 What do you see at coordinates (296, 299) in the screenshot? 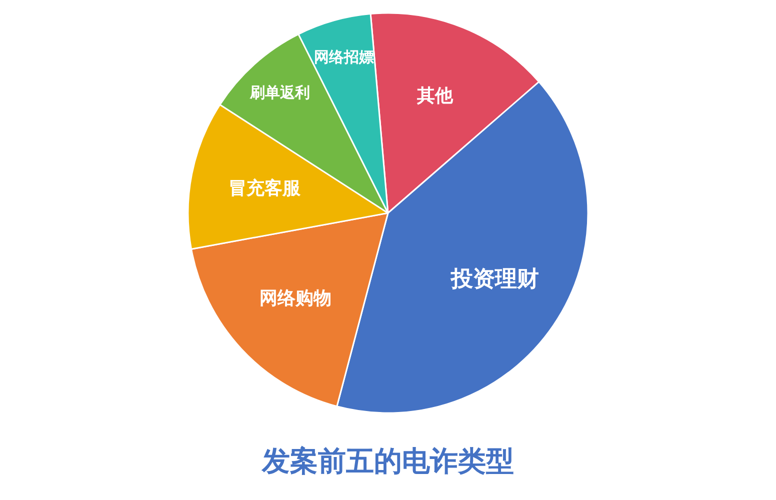
I see `slice-label: 网络购物` at bounding box center [296, 299].